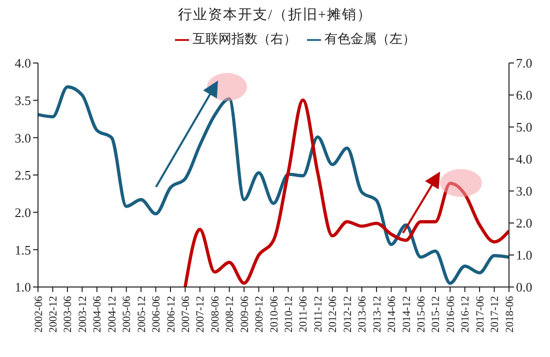 The height and width of the screenshot is (357, 550). I want to click on x-tick-label: 2007-06, so click(186, 314).